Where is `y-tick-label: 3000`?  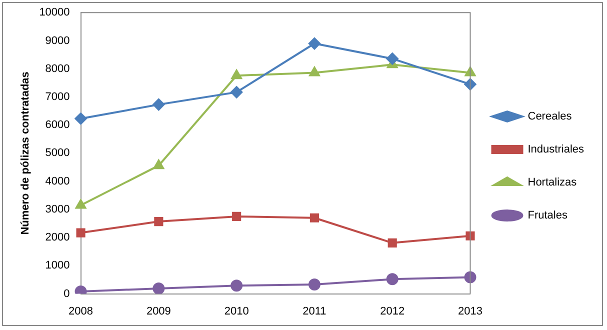
y-tick-label: 3000 is located at coordinates (57, 209).